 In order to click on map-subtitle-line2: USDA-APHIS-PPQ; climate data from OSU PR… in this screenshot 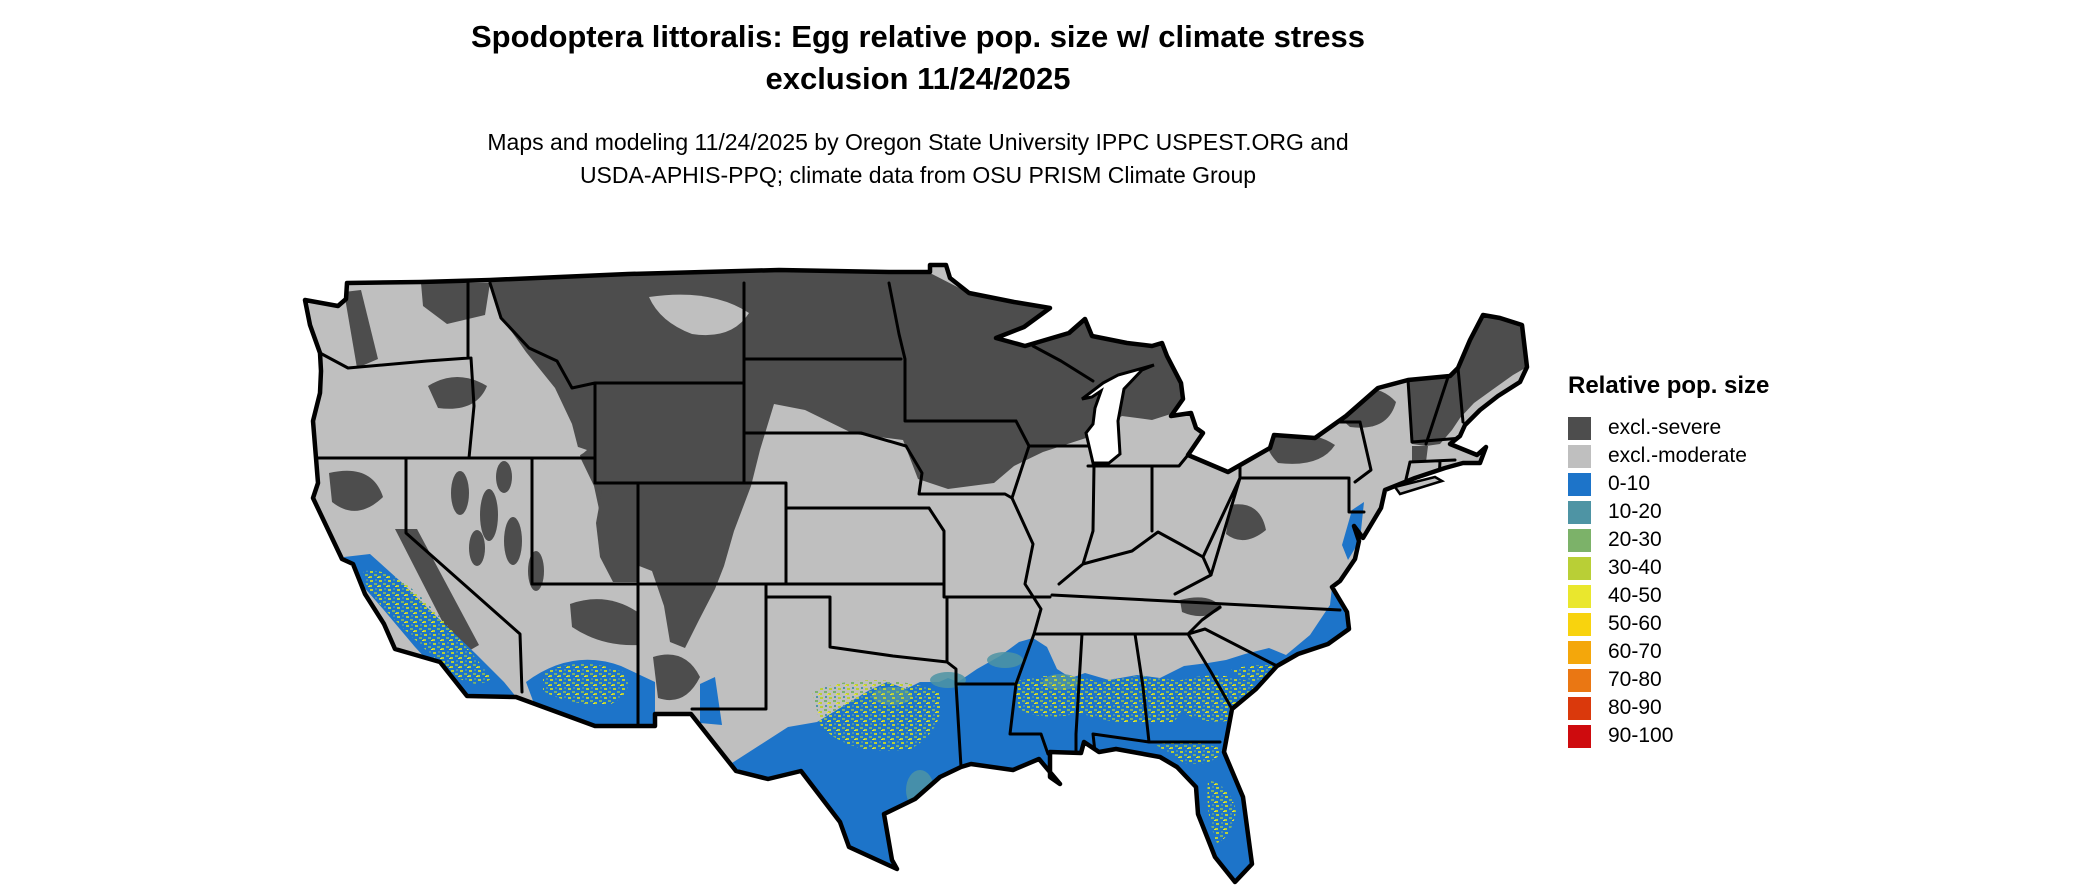, I will do `click(918, 175)`.